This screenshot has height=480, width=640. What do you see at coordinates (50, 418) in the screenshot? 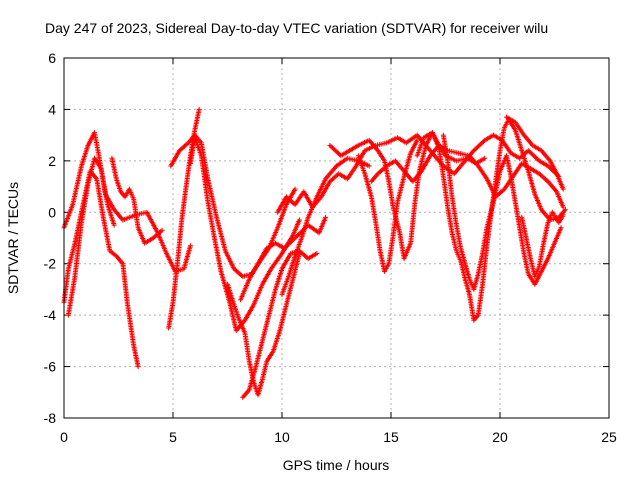
I see `y-tick-label: -8` at bounding box center [50, 418].